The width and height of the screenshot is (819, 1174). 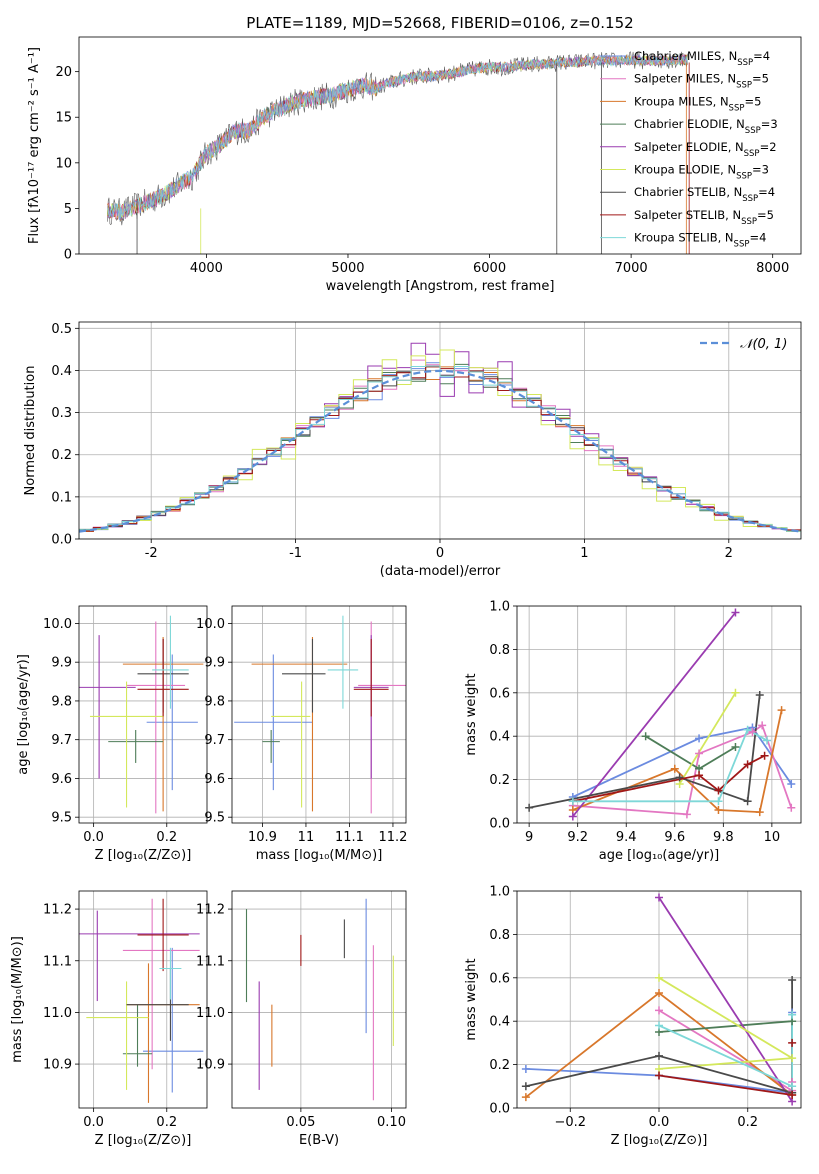 What do you see at coordinates (659, 1140) in the screenshot?
I see `z-weight-xlabel: Z [log₁₀(Z/Z⊙)]` at bounding box center [659, 1140].